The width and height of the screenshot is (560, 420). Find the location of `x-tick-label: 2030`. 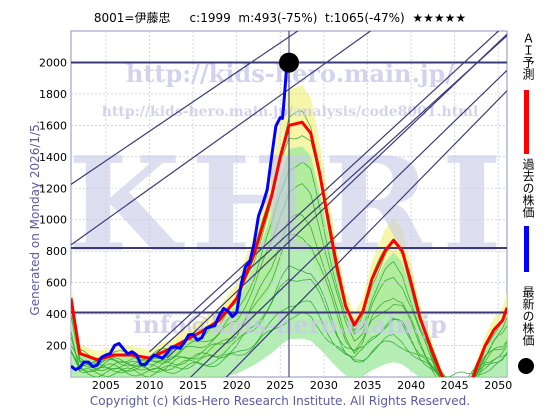

x-tick-label: 2030 is located at coordinates (324, 385).